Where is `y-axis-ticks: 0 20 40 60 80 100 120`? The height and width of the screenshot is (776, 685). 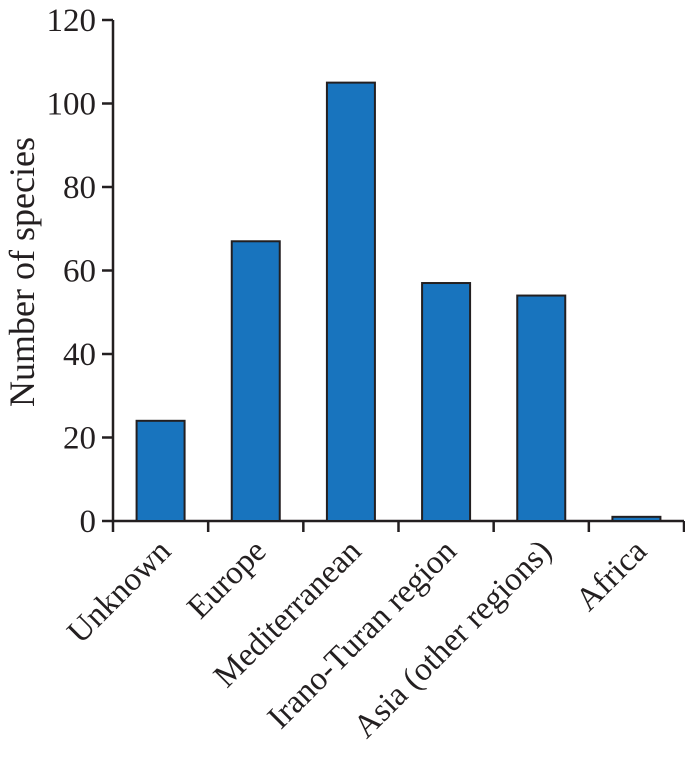 y-axis-ticks: 0 20 40 60 80 100 120 is located at coordinates (80, 271).